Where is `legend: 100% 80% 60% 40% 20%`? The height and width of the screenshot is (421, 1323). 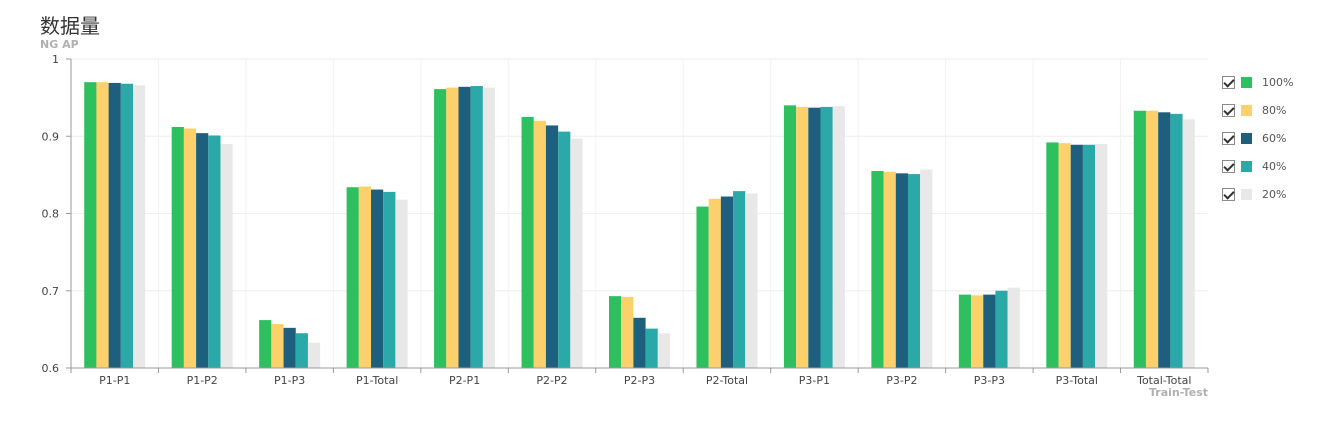
legend: 100% 80% 60% 40% 20% is located at coordinates (1257, 138).